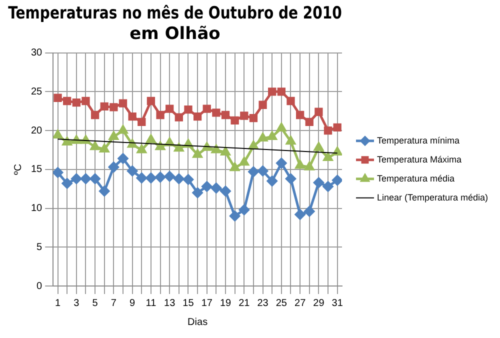  What do you see at coordinates (37, 208) in the screenshot?
I see `y-tick-label: 10` at bounding box center [37, 208].